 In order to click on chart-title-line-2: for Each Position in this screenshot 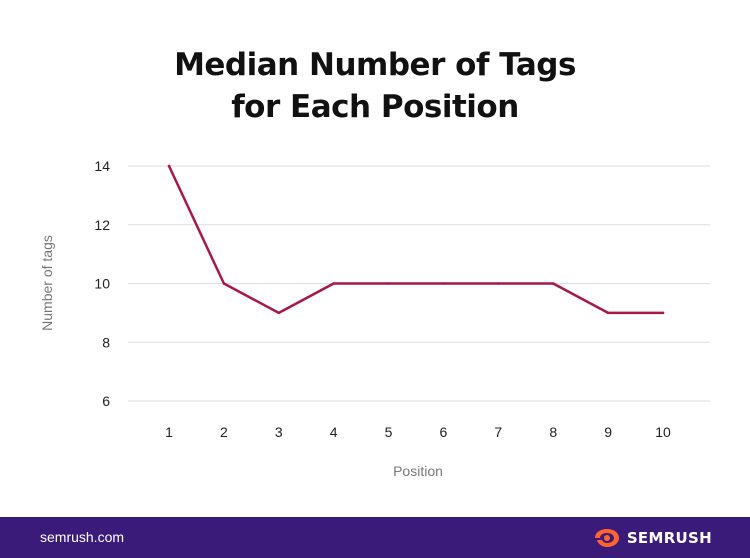, I will do `click(375, 107)`.